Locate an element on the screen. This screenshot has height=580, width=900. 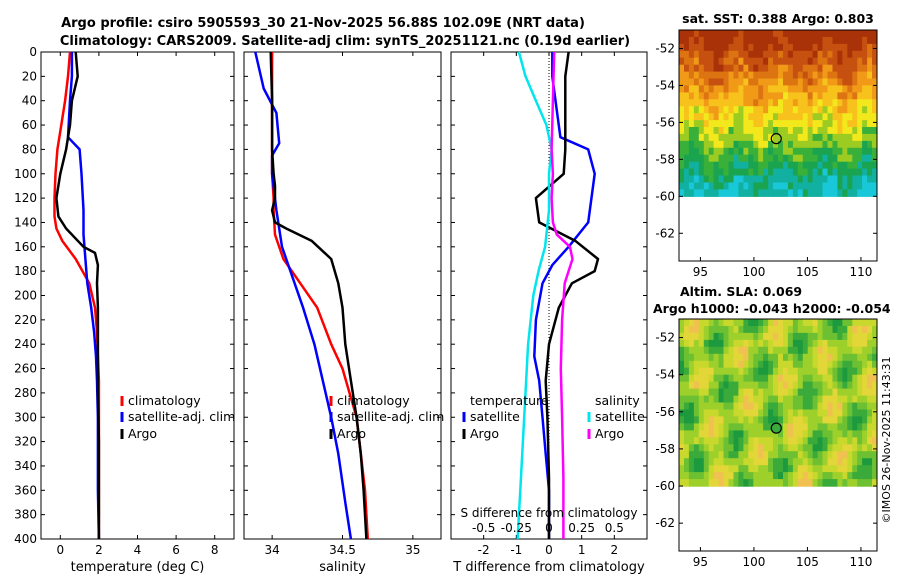
legend-label: satellite-adj. clim is located at coordinates (181, 416).